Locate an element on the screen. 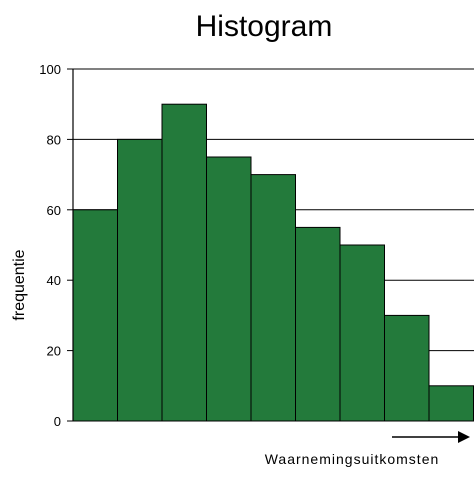 The height and width of the screenshot is (479, 474). chart-title: Histogram is located at coordinates (264, 26).